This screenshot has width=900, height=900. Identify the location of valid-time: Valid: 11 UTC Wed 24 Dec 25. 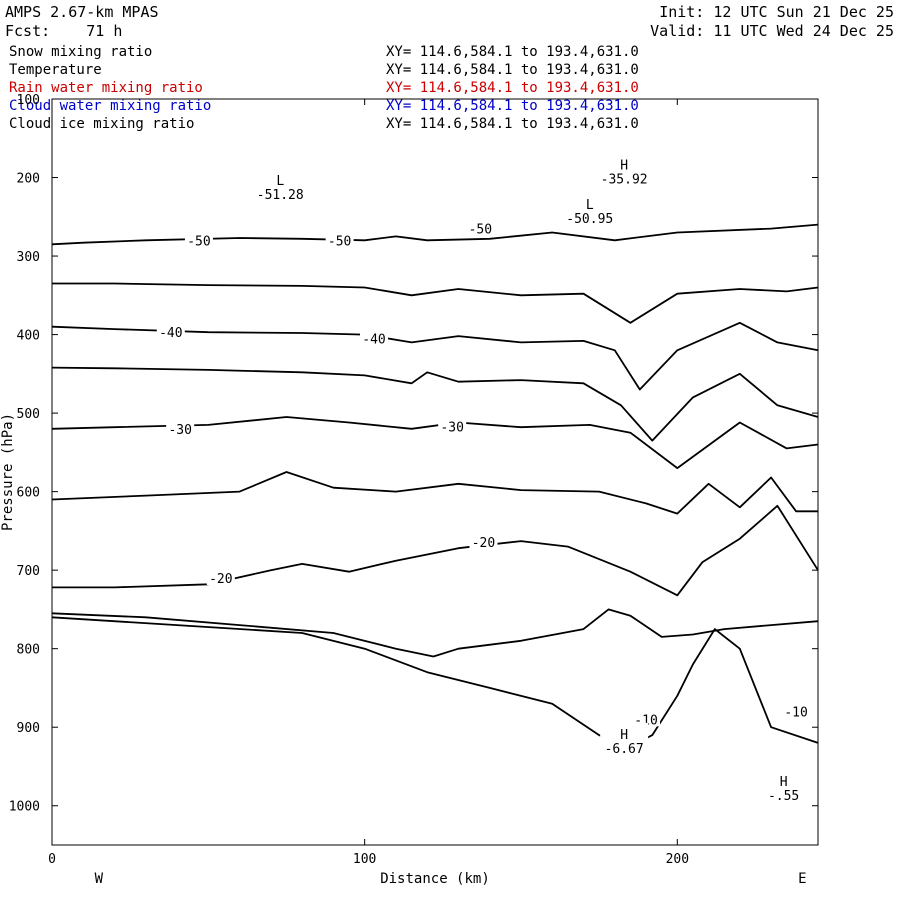
(772, 31).